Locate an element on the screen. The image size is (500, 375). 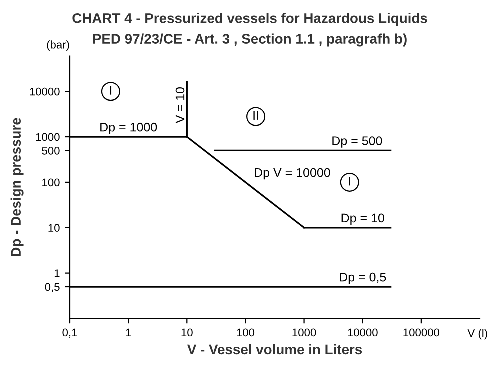
y-axis-title: Dp - Design pressure is located at coordinates (17, 187).